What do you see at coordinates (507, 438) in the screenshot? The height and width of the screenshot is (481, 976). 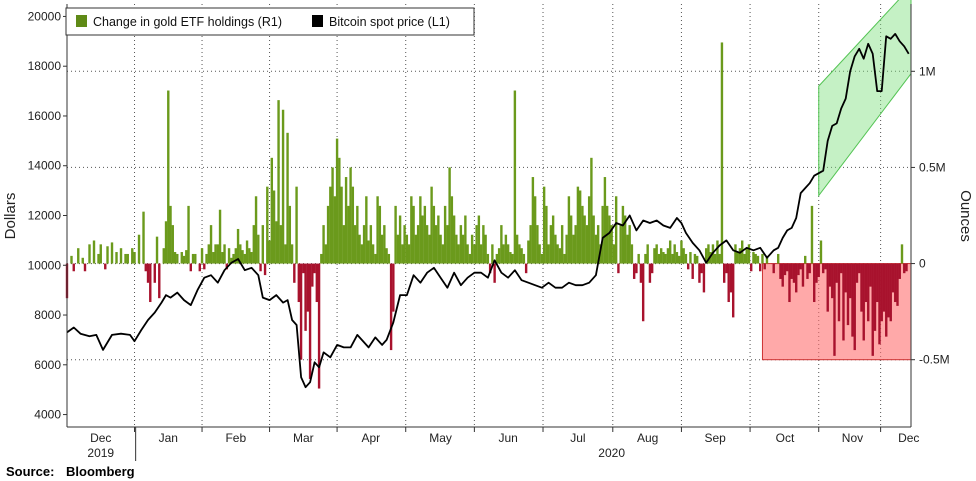 I see `month-label: Jun` at bounding box center [507, 438].